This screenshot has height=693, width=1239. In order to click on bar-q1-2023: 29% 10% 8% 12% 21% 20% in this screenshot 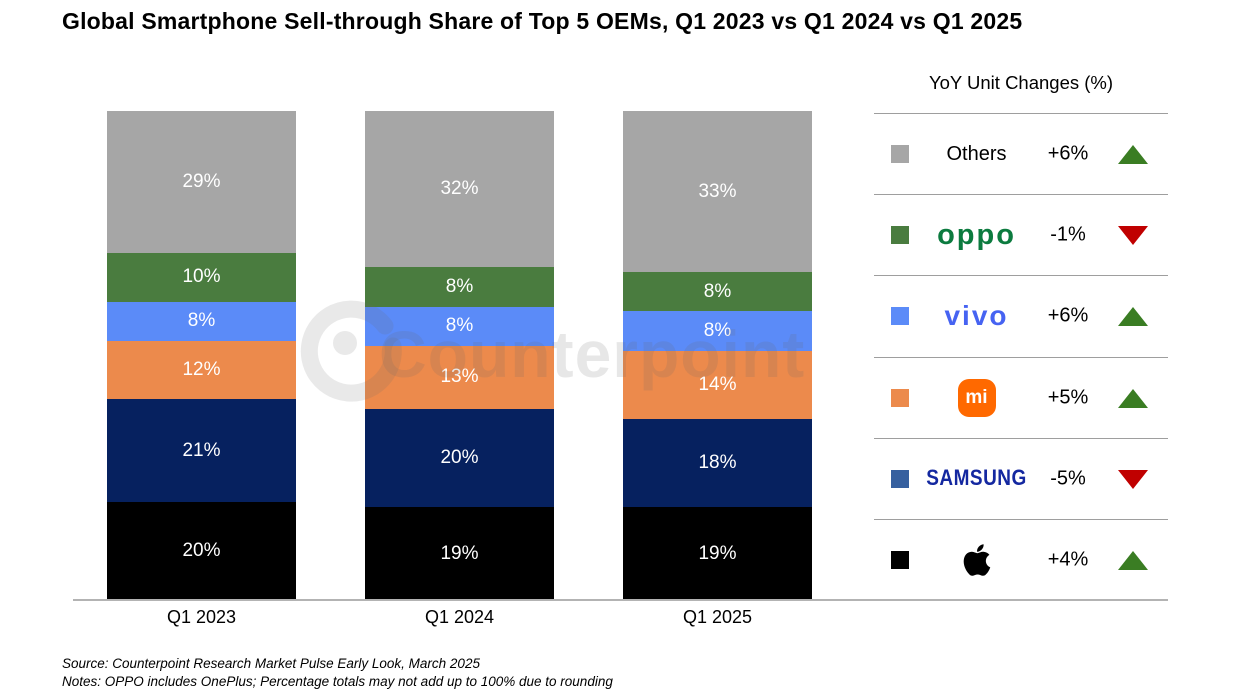, I will do `click(201, 355)`.